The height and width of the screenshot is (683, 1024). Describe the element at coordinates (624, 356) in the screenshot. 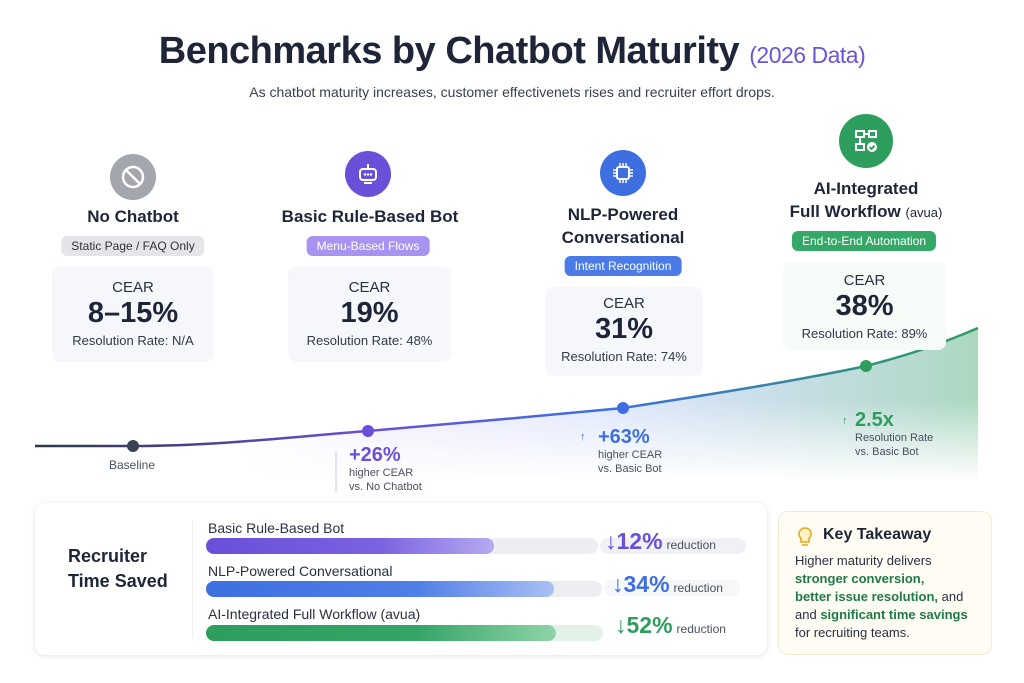

I see `resolution-rate: Resolution Rate: 74%` at that location.